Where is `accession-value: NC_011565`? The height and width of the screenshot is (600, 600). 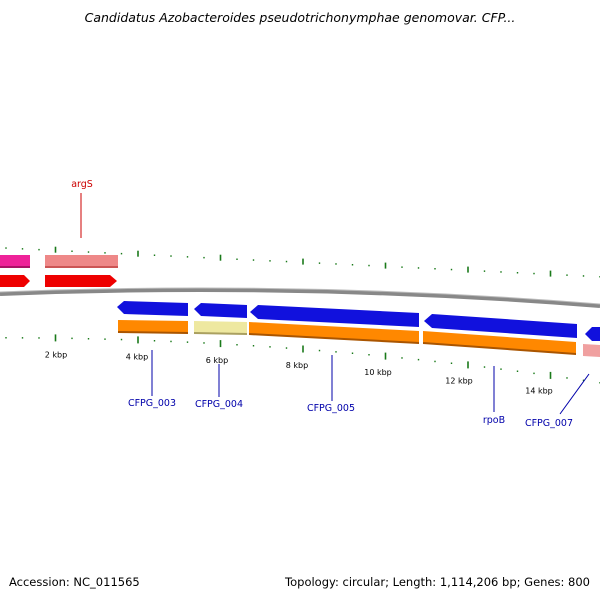 accession-value: NC_011565 is located at coordinates (106, 582).